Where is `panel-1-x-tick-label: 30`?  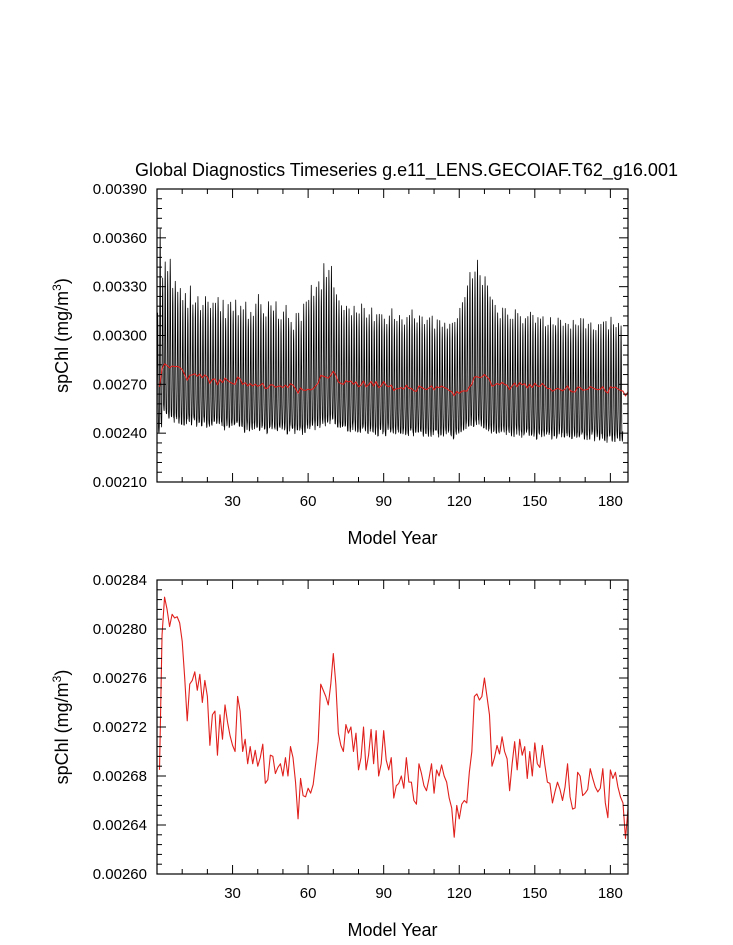
panel-1-x-tick-label: 30 is located at coordinates (232, 501).